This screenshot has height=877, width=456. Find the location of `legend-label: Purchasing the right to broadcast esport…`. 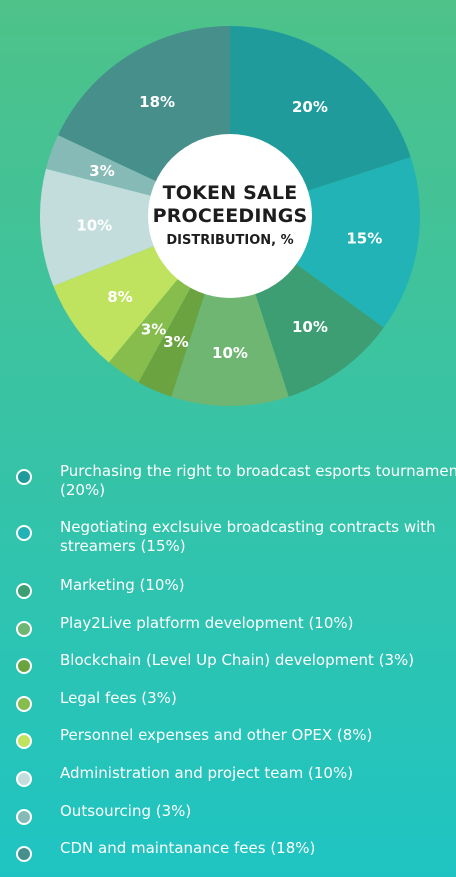

legend-label: Purchasing the right to broadcast esport… is located at coordinates (258, 480).